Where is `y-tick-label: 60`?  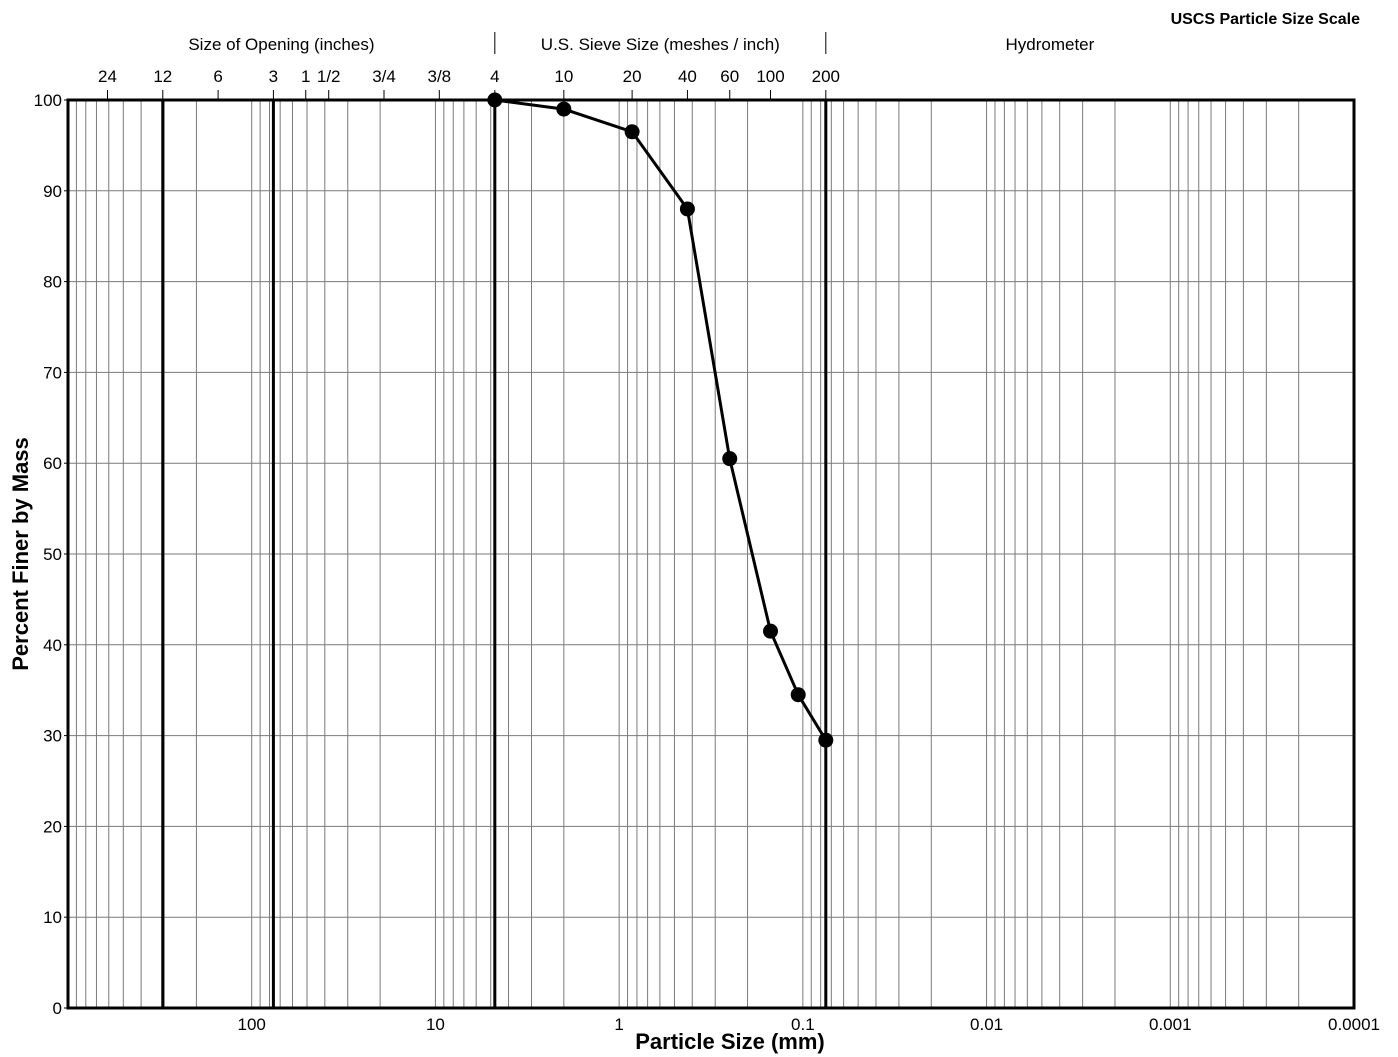 y-tick-label: 60 is located at coordinates (52, 463).